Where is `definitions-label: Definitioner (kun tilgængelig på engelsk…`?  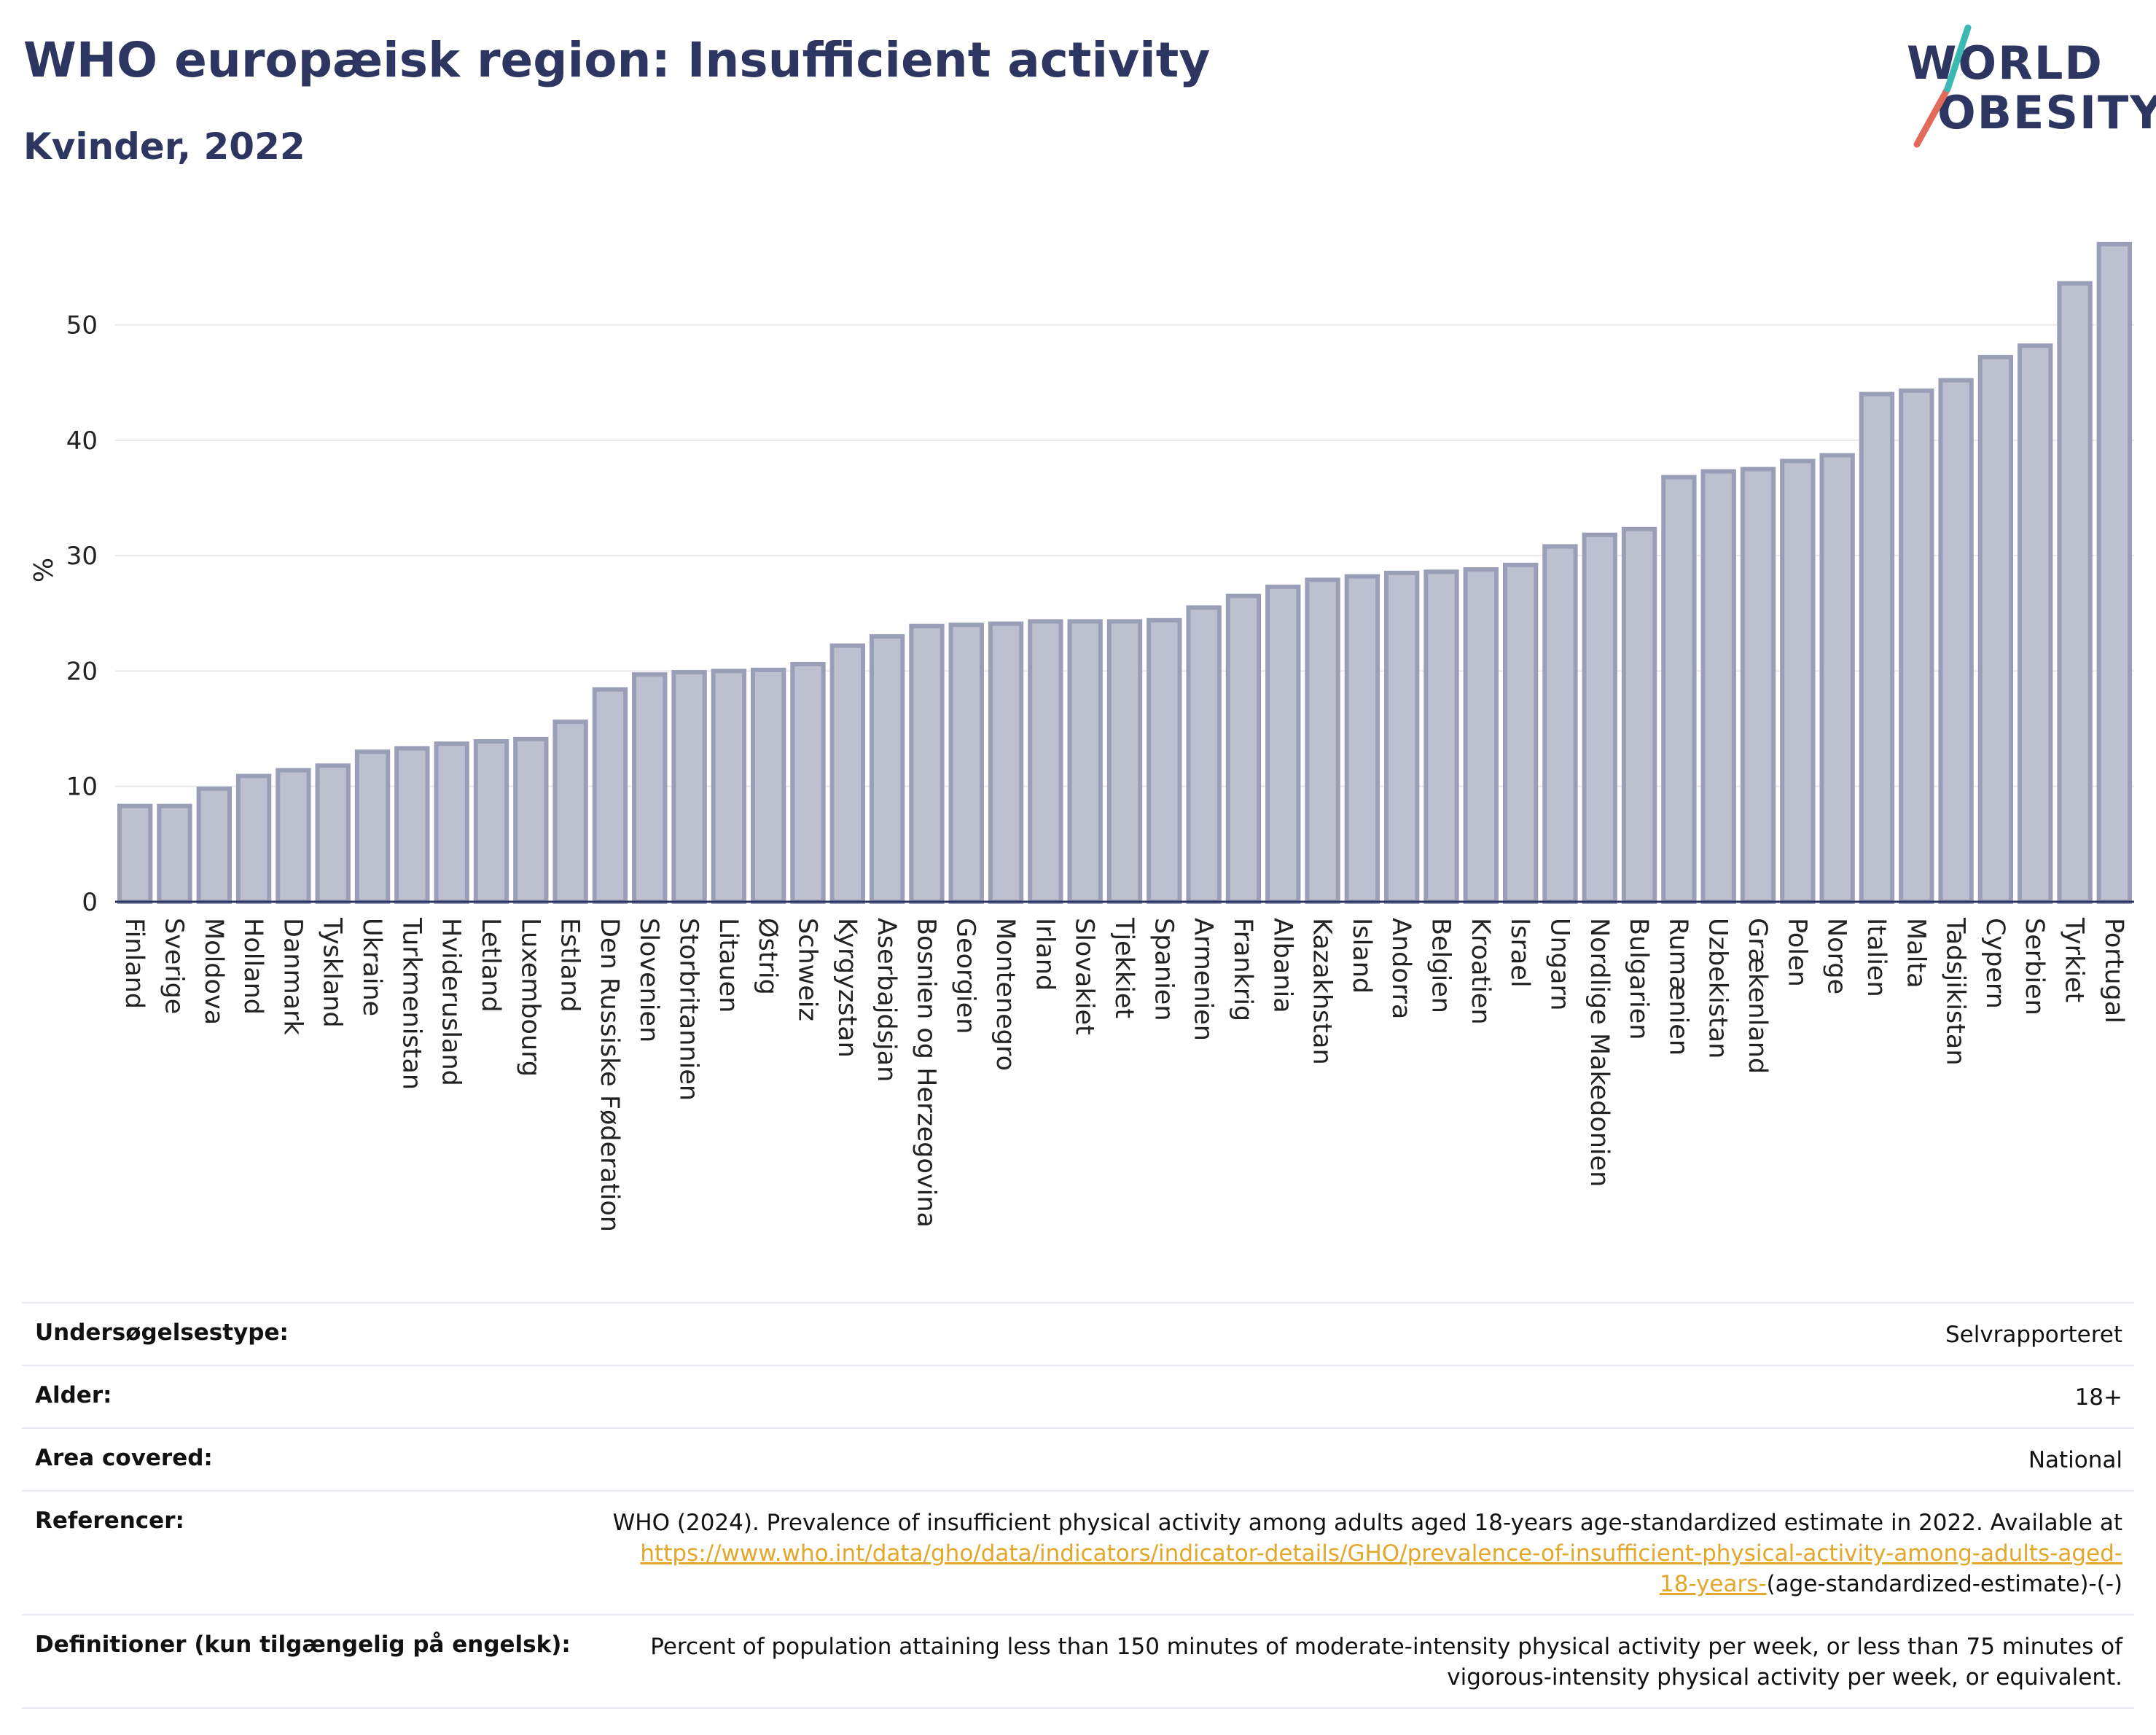
definitions-label: Definitioner (kun tilgængelig på engelsk… is located at coordinates (303, 1644).